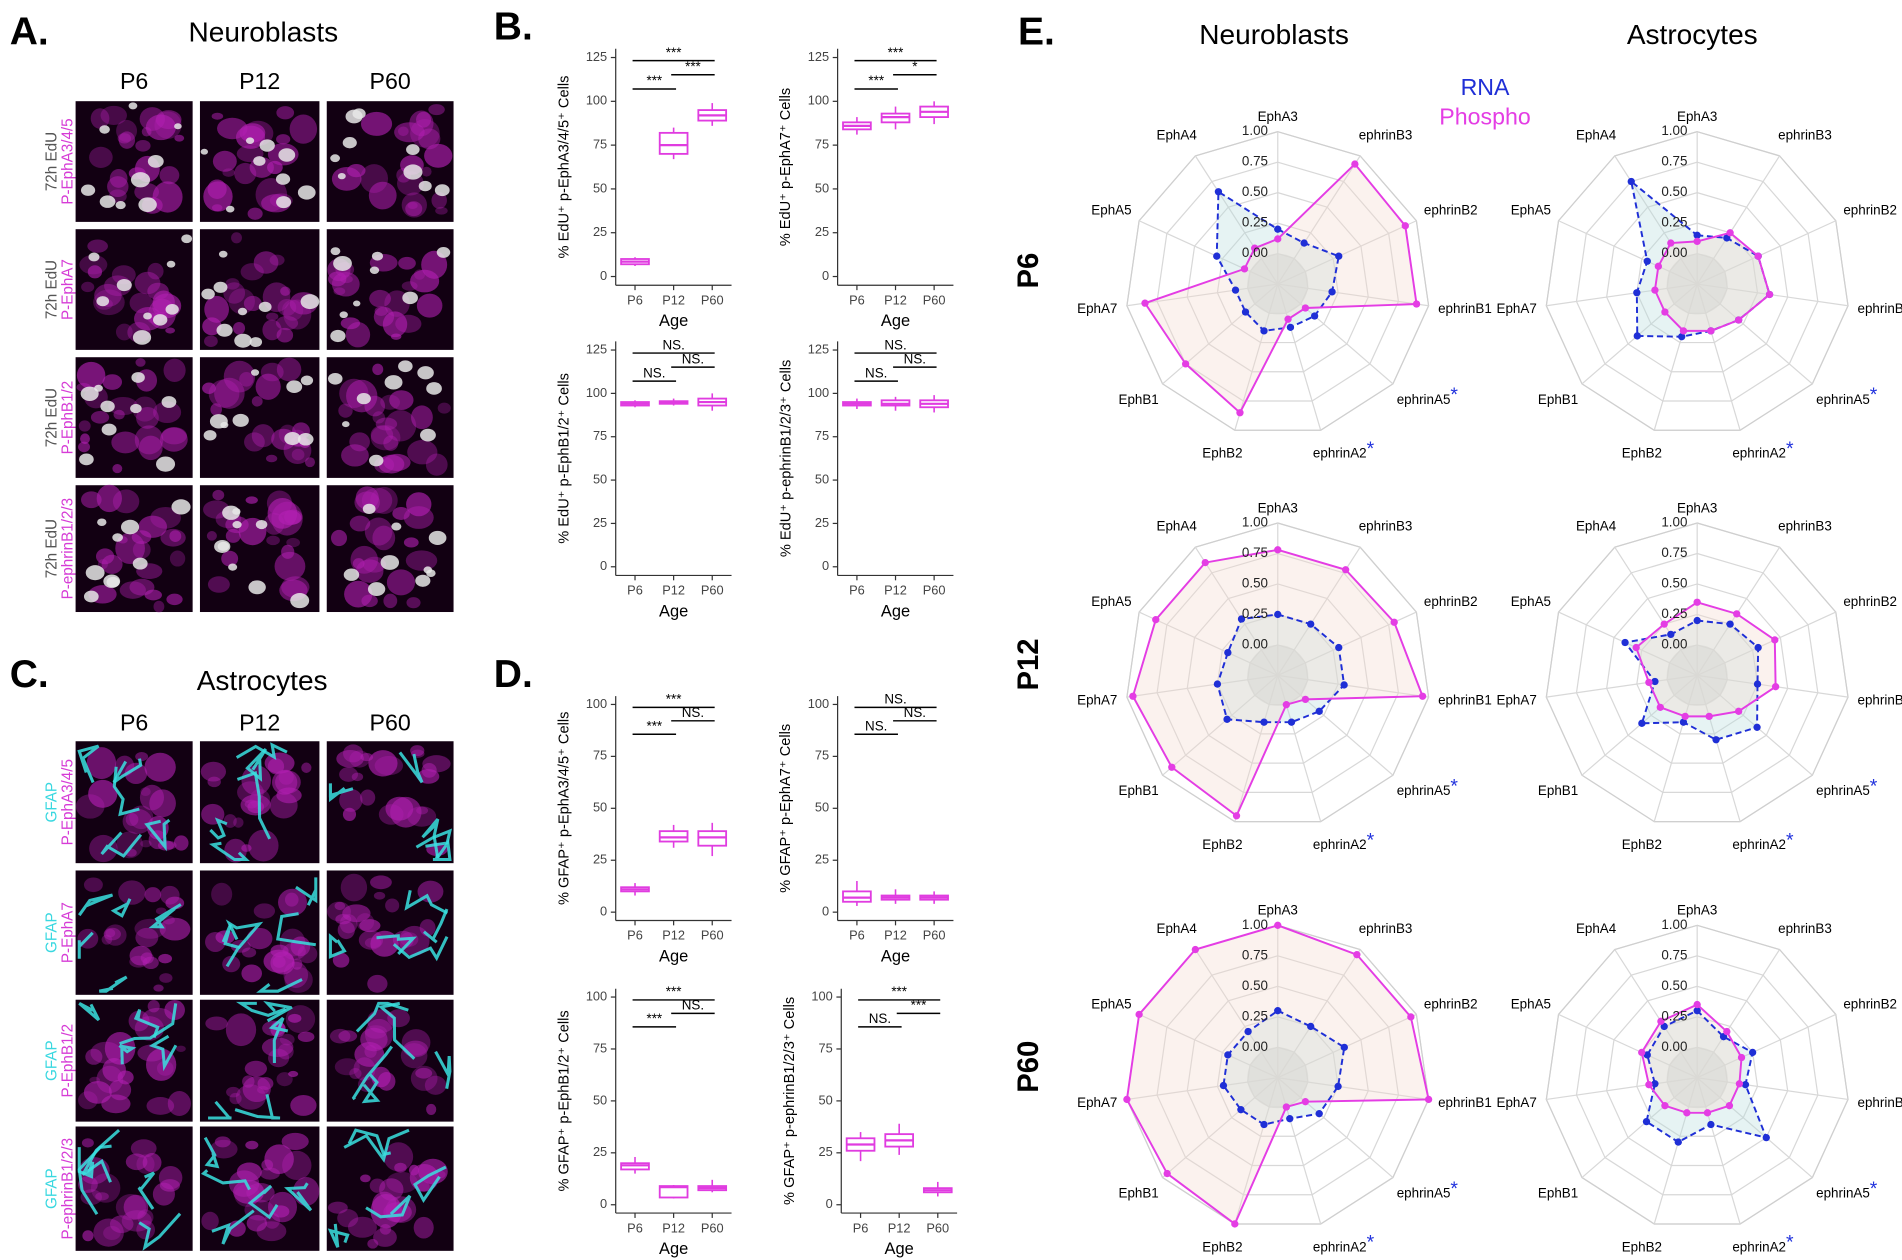  I want to click on axis-label-text: EphA4, so click(1596, 525).